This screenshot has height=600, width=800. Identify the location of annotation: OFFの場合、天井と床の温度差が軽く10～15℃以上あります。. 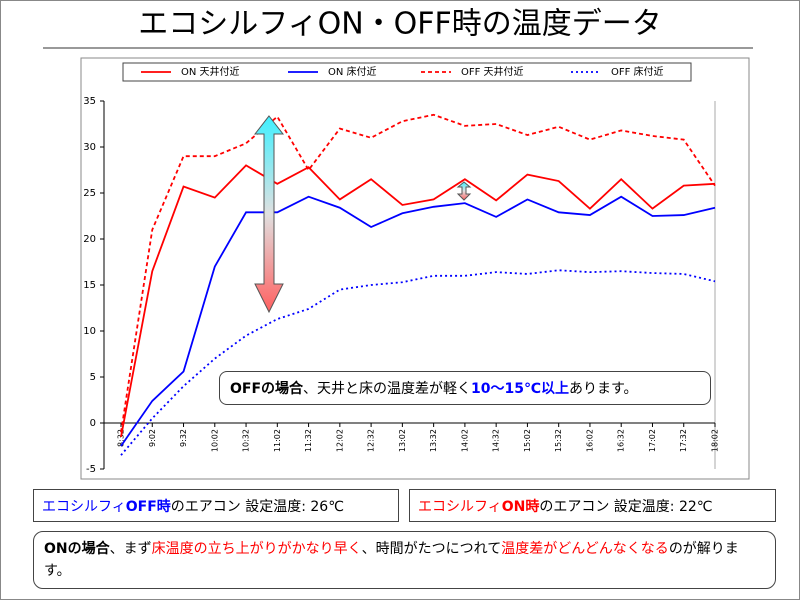
(465, 388).